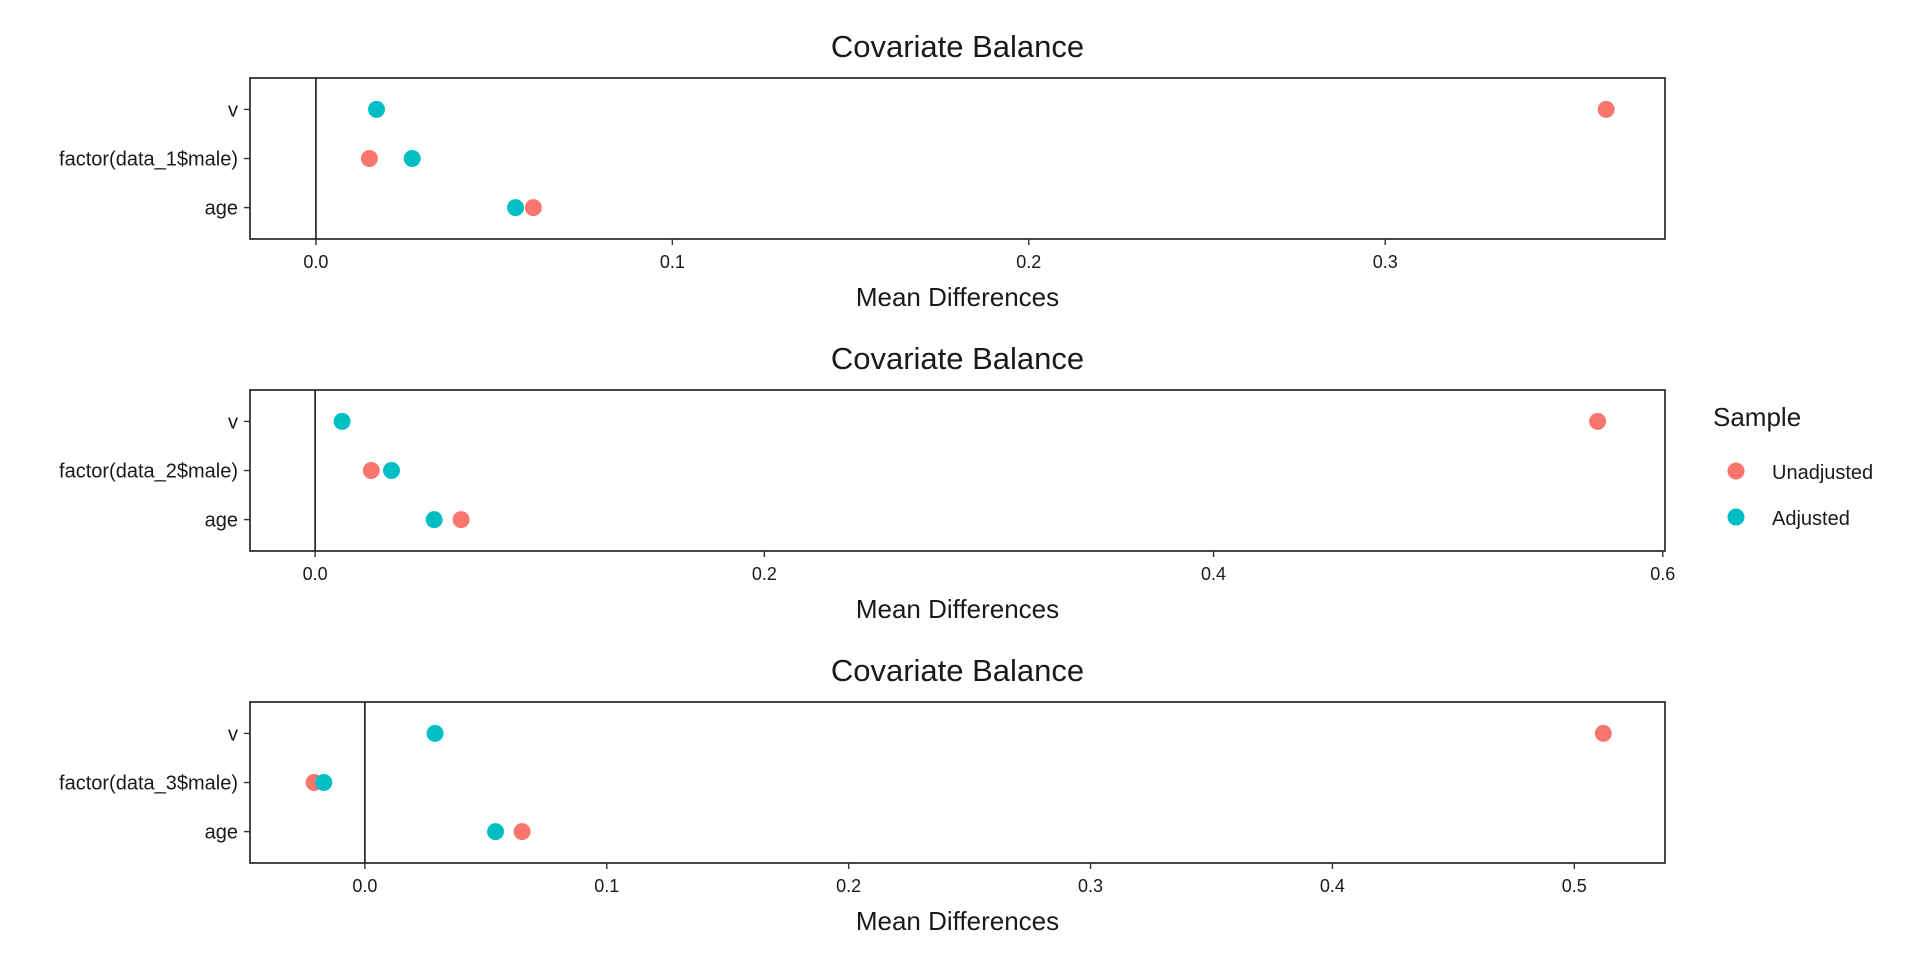 The height and width of the screenshot is (960, 1920). Describe the element at coordinates (148, 472) in the screenshot. I see `y-tick-label: factor(data_2$male)` at that location.